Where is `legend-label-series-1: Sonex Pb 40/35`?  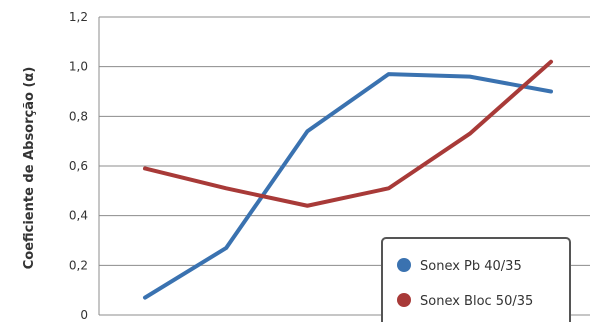
legend-label-series-1: Sonex Pb 40/35 is located at coordinates (471, 266).